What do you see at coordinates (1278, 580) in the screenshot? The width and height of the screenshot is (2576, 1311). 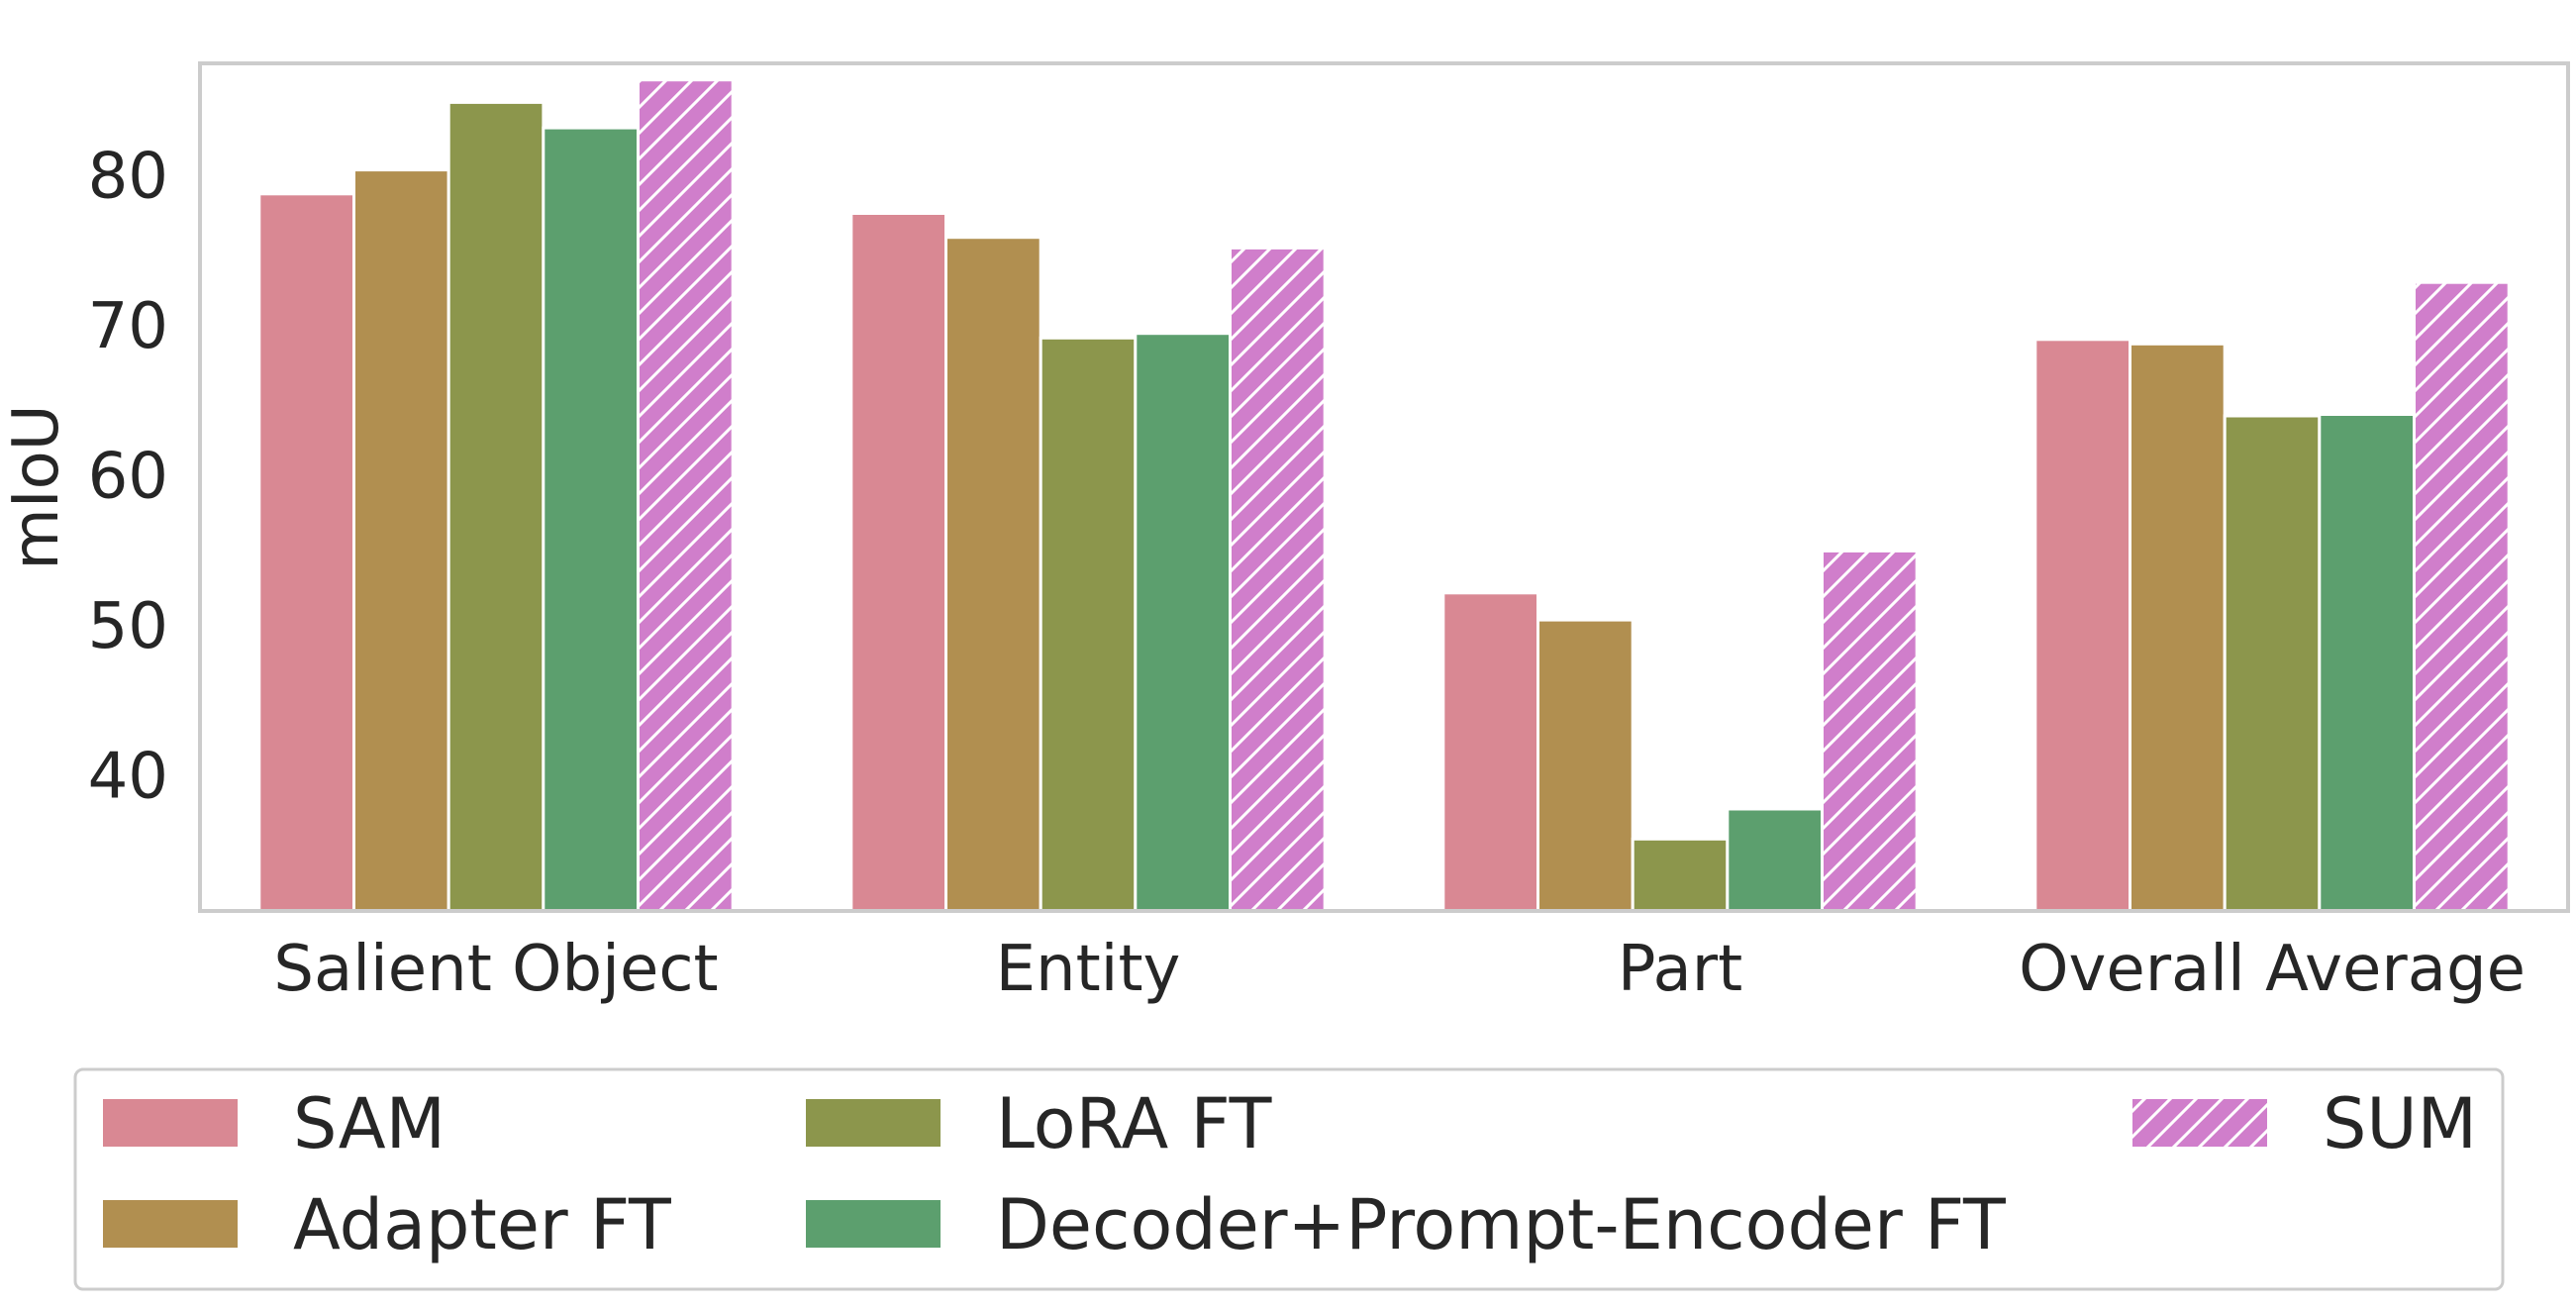 I see `bar-sum-entity` at bounding box center [1278, 580].